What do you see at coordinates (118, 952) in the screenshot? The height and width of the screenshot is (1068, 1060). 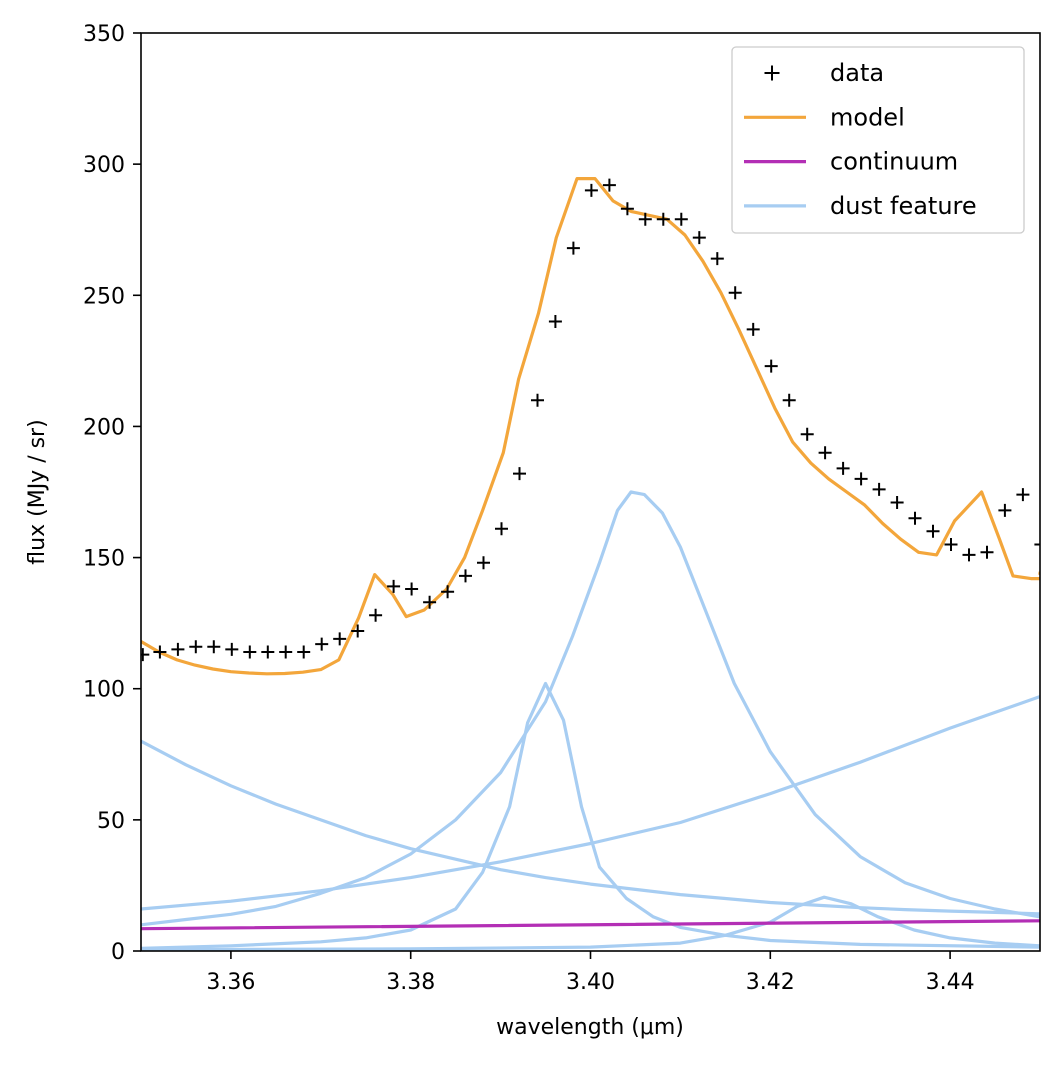 I see `y-tick-label: 0` at bounding box center [118, 952].